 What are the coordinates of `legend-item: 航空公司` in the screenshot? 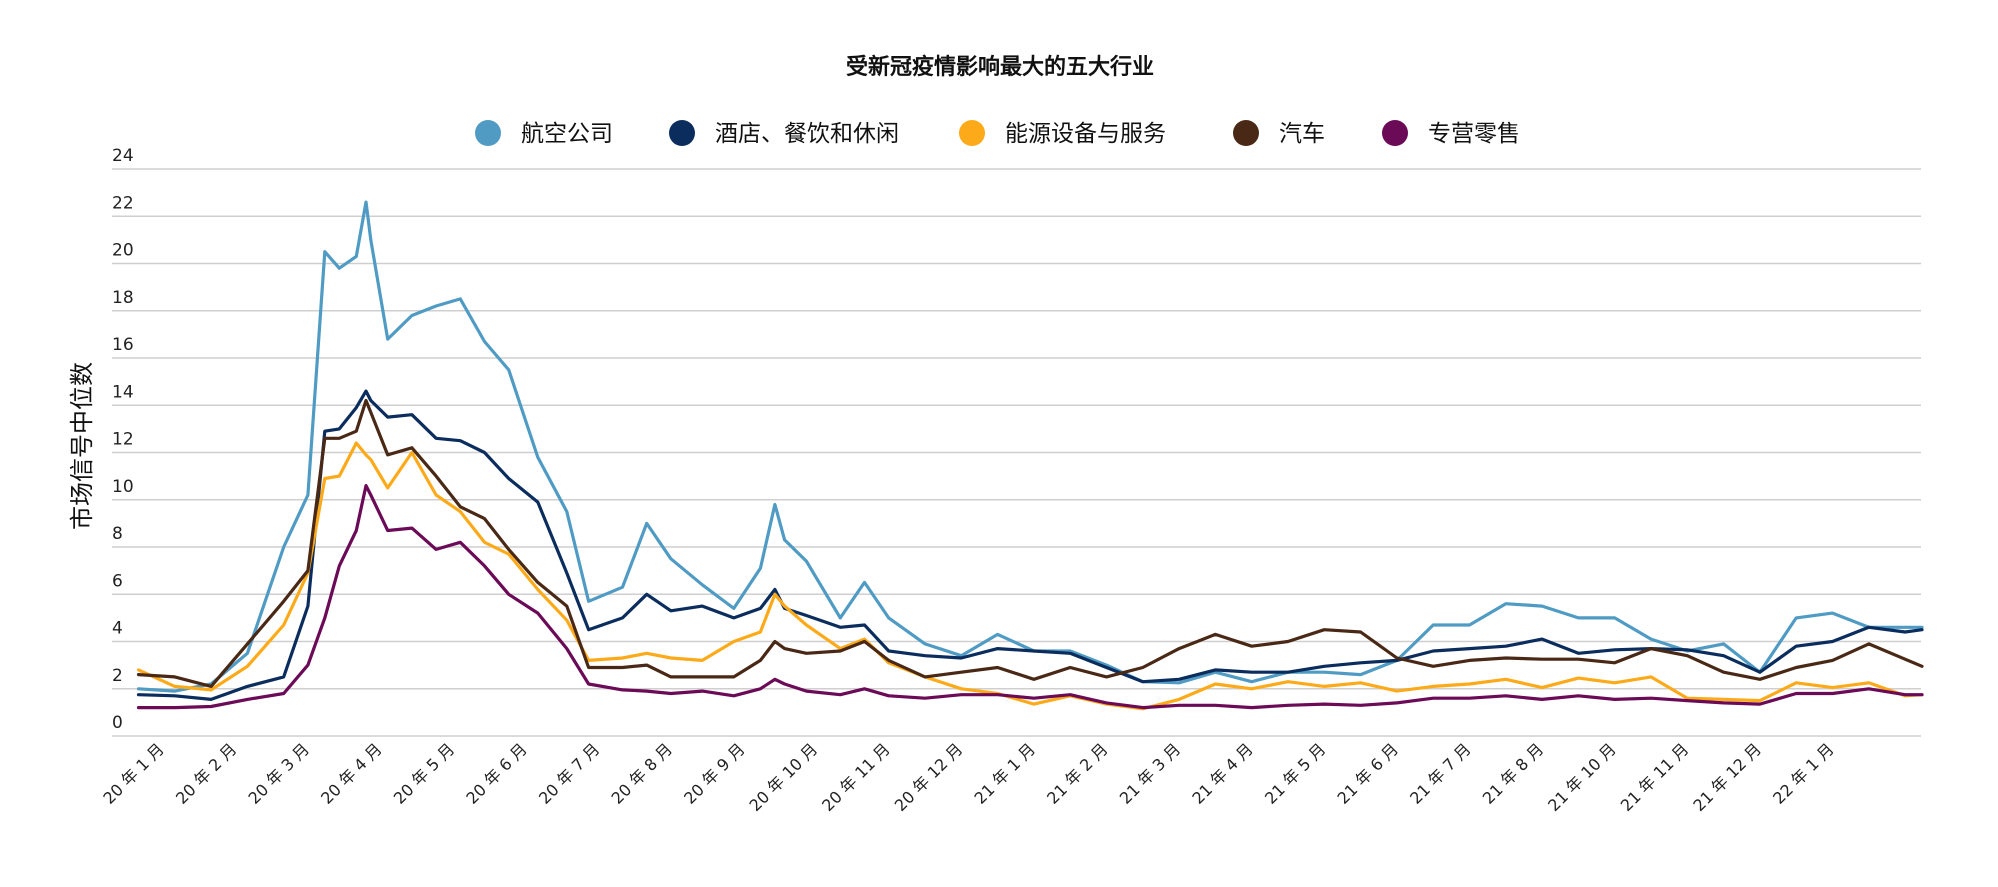 It's located at (544, 133).